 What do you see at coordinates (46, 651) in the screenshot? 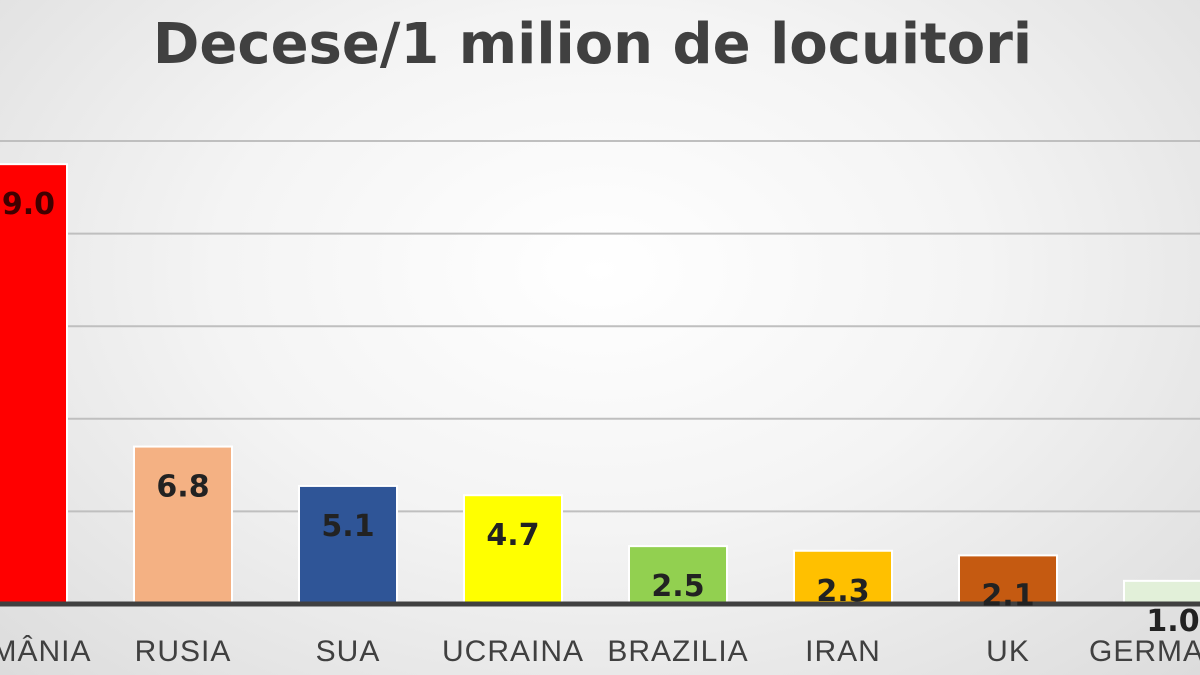
I see `x-tick-label: ROMÂNIA` at bounding box center [46, 651].